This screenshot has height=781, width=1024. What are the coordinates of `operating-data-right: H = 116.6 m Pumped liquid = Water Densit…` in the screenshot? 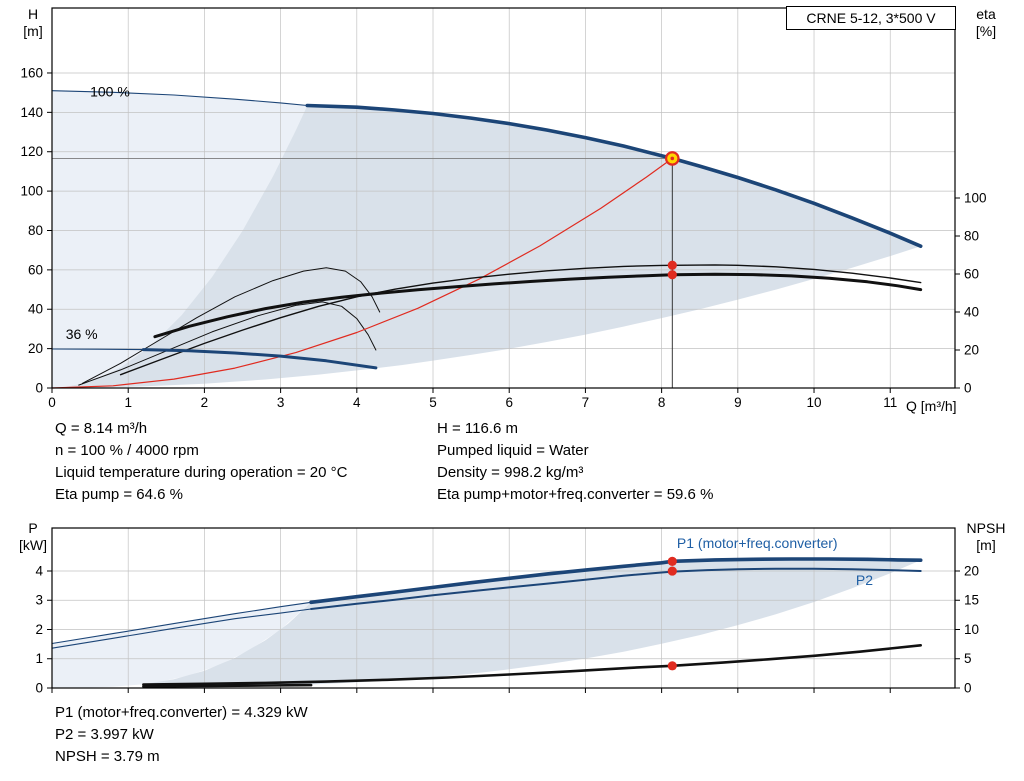 It's located at (575, 462).